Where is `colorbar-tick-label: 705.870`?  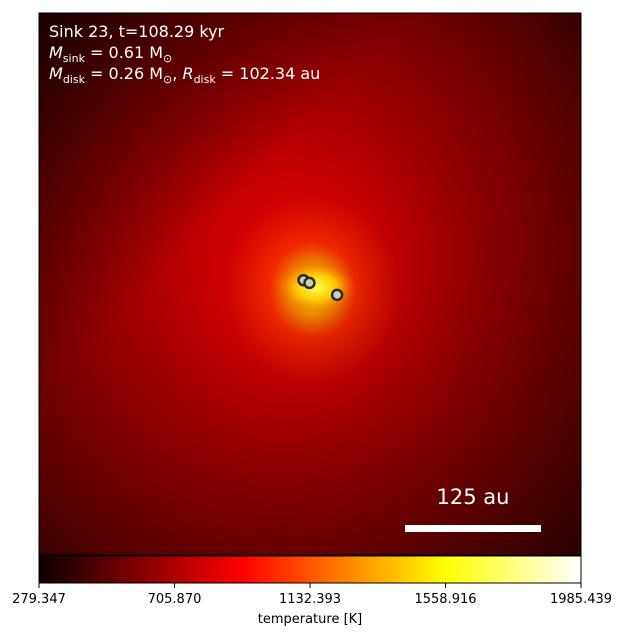 colorbar-tick-label: 705.870 is located at coordinates (175, 599).